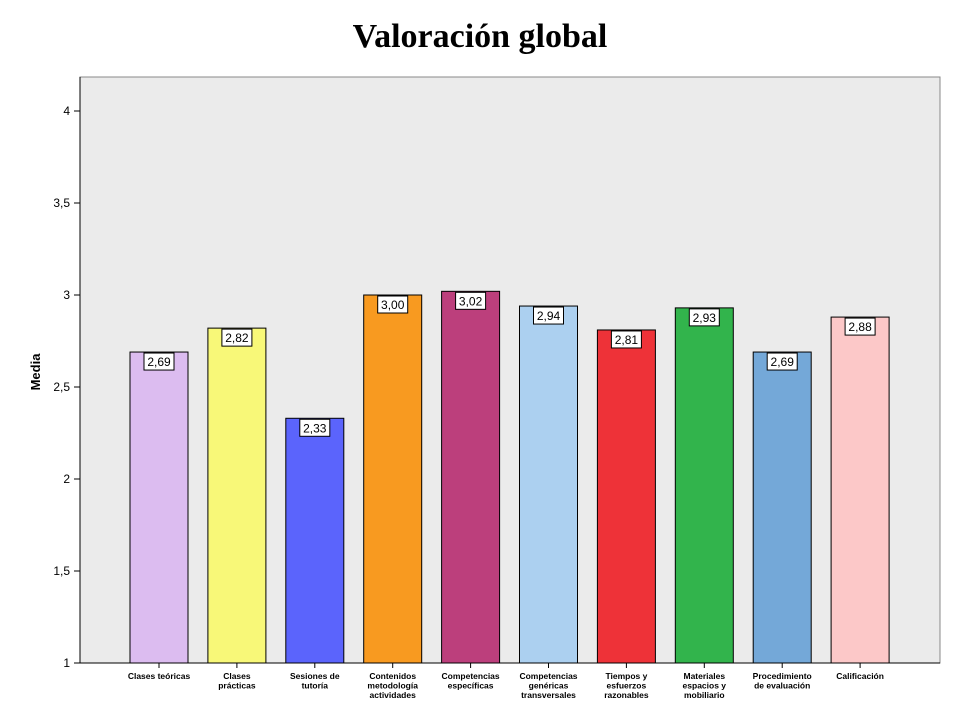 This screenshot has height=720, width=960. Describe the element at coordinates (61, 203) in the screenshot. I see `y-tick-label: 3,5` at that location.